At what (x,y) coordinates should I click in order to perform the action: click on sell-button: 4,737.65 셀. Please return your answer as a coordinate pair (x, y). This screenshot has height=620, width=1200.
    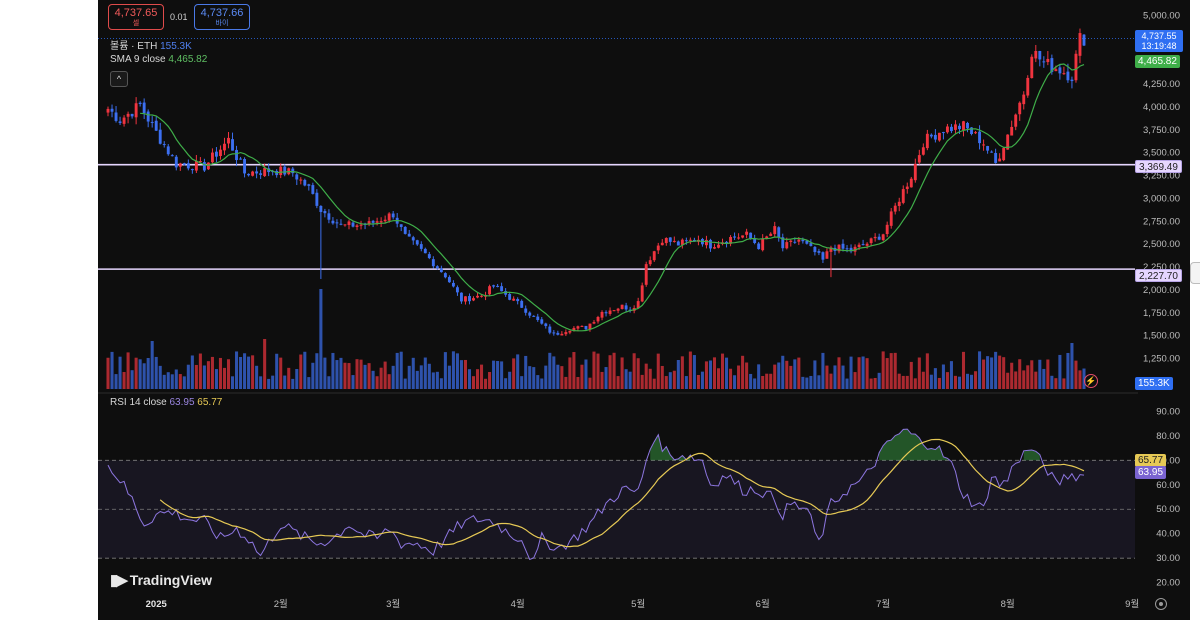
    Looking at the image, I should click on (136, 17).